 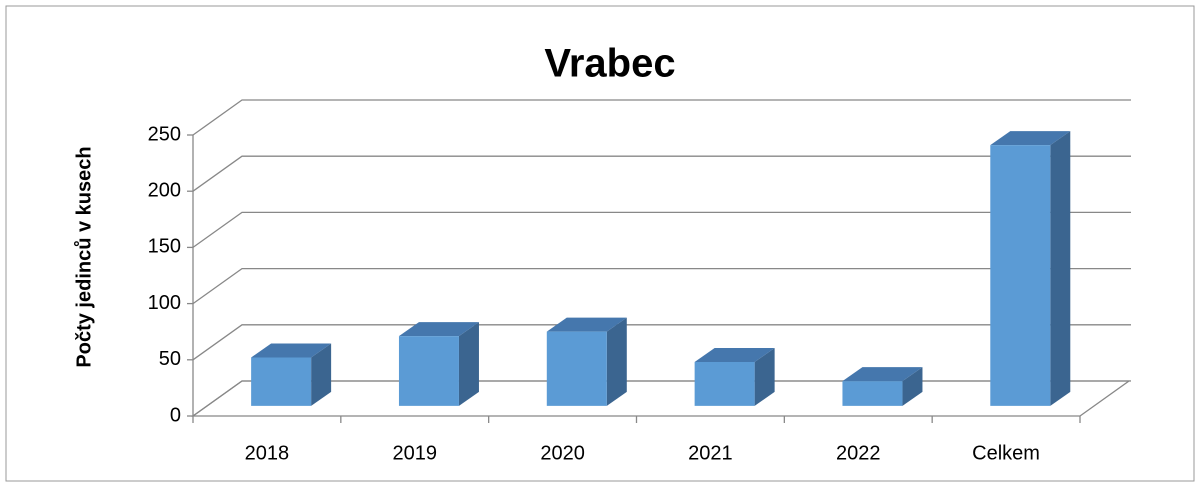 What do you see at coordinates (170, 359) in the screenshot?
I see `y-tick-label: 50` at bounding box center [170, 359].